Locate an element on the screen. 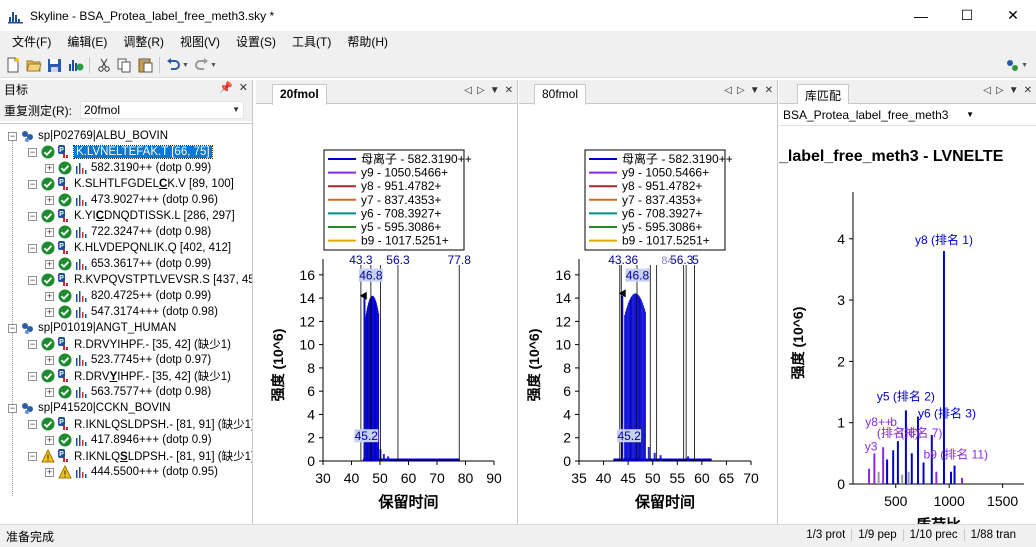 The height and width of the screenshot is (547, 1036). menu-view: 视图(V) is located at coordinates (200, 42).